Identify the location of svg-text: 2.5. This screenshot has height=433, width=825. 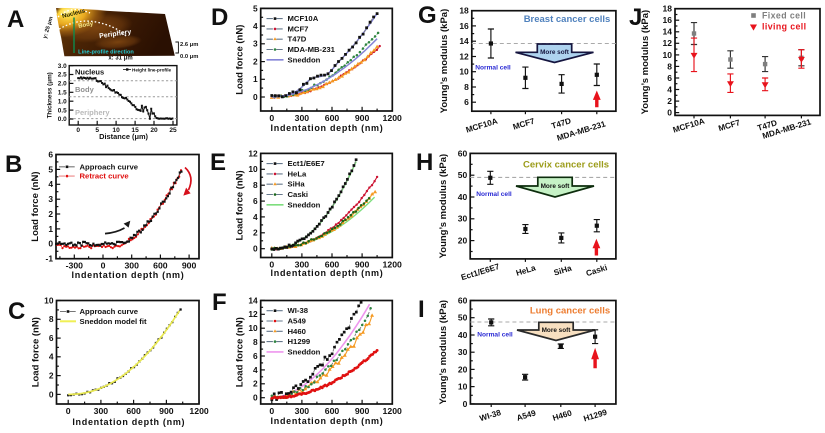
(62, 75).